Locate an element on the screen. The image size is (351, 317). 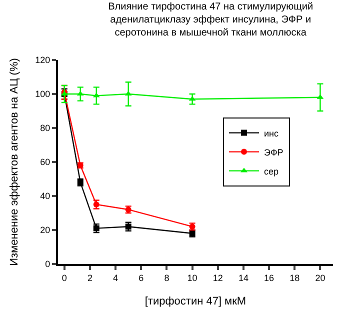
y-tick-label: 20 is located at coordinates (45, 230).